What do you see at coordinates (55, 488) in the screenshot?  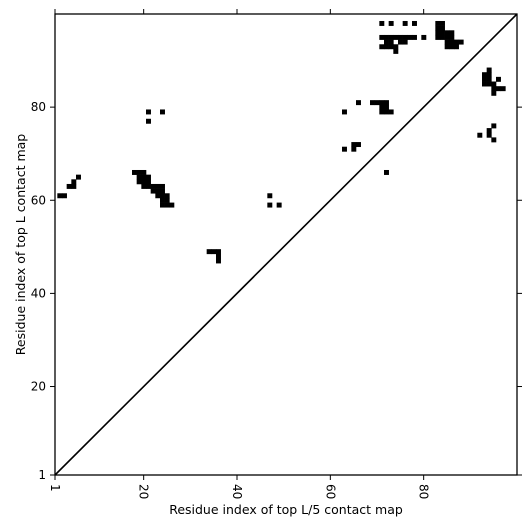 I see `x-tick-label: 1` at bounding box center [55, 488].